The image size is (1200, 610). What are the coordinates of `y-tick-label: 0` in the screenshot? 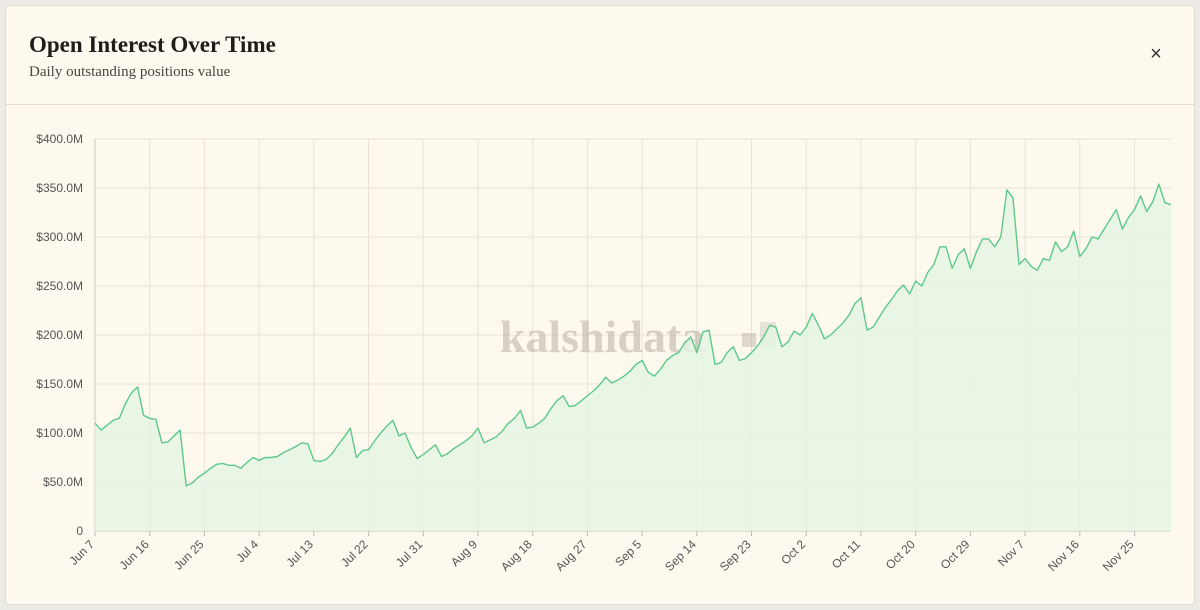 It's located at (79, 531).